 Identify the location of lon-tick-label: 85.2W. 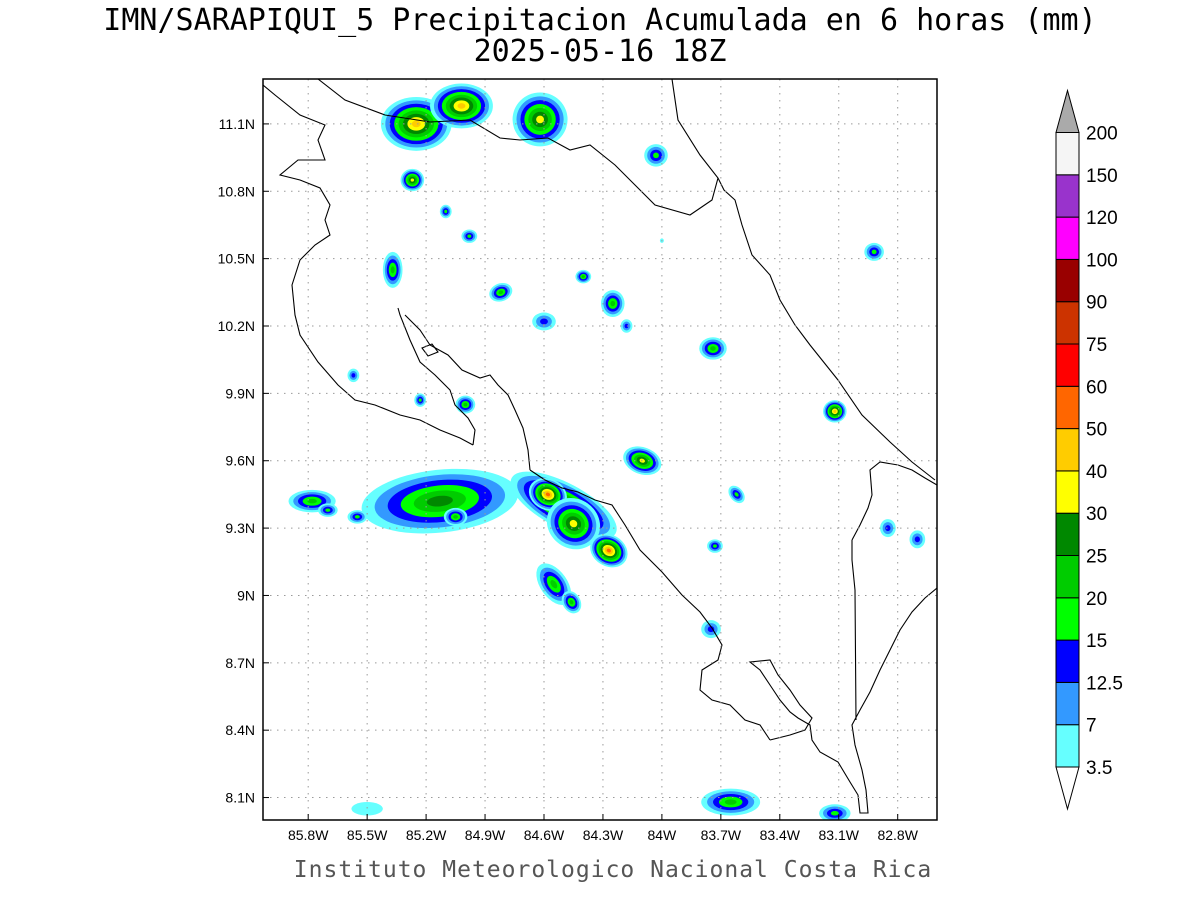
(426, 835).